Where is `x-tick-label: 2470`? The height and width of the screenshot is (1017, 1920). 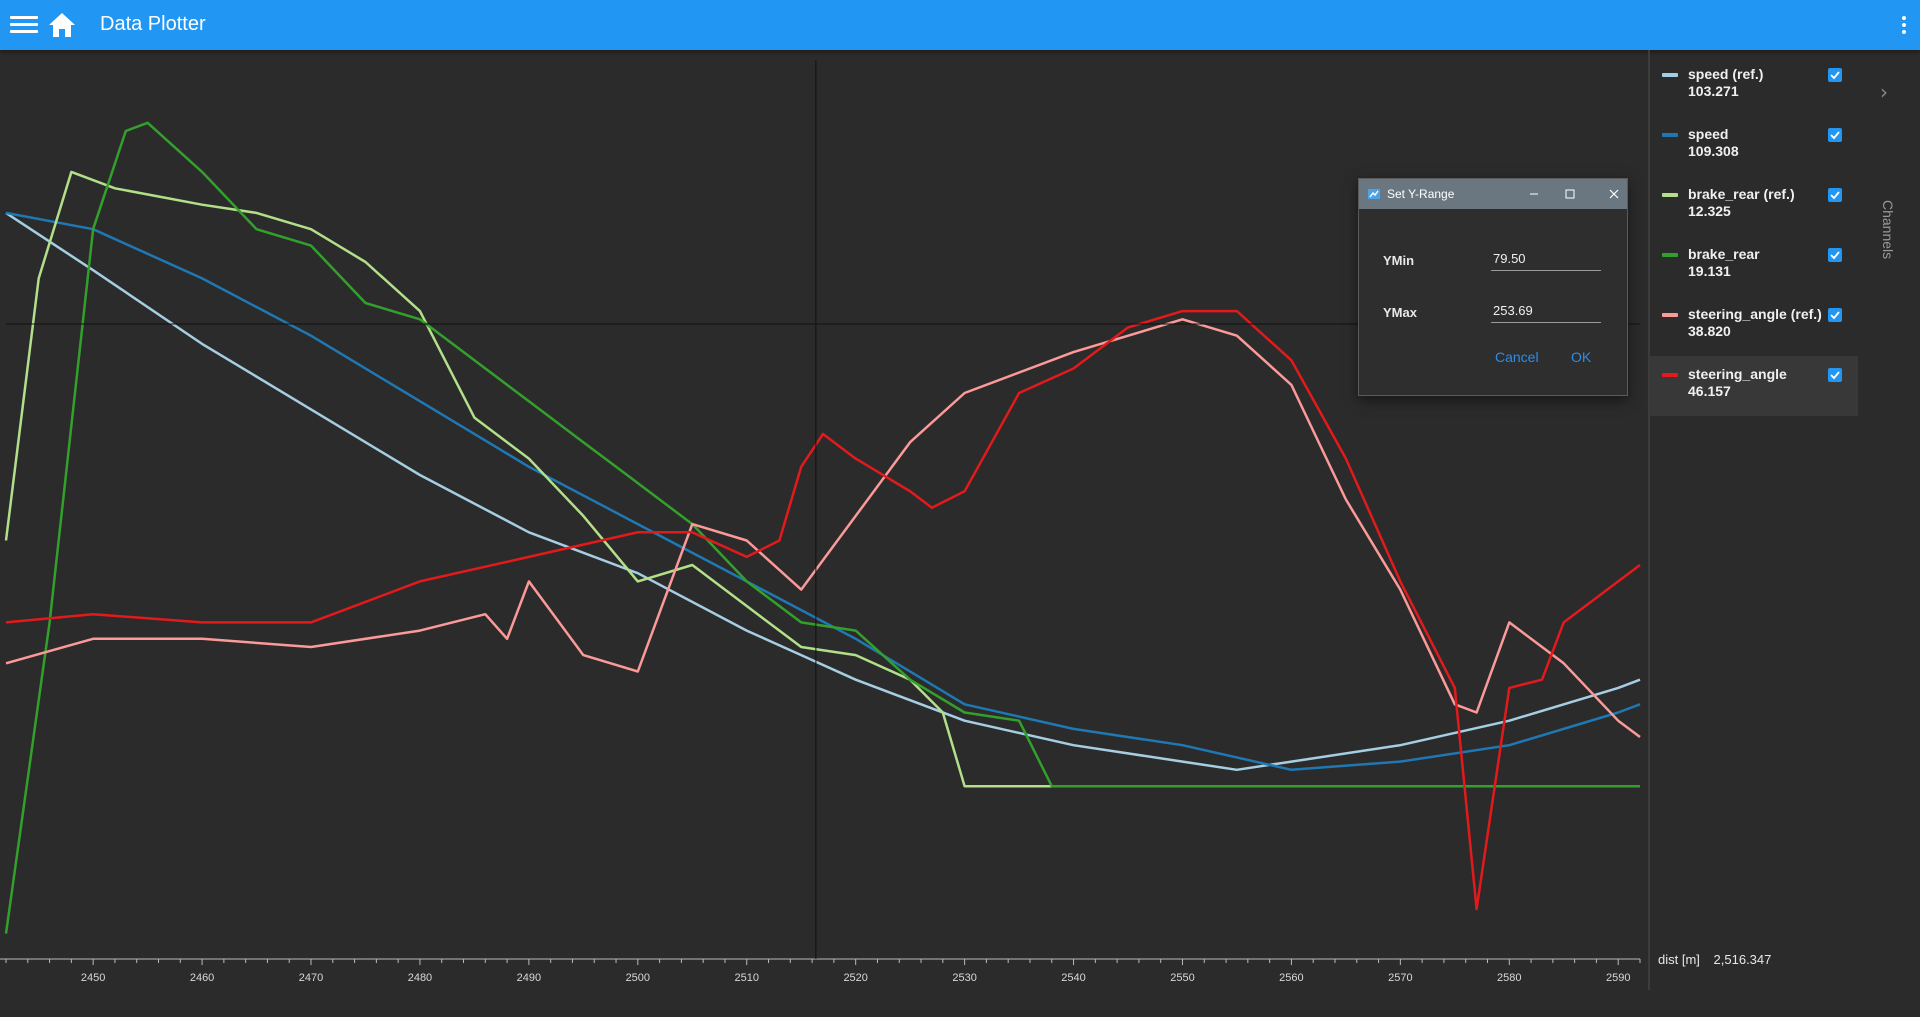
x-tick-label: 2470 is located at coordinates (311, 978).